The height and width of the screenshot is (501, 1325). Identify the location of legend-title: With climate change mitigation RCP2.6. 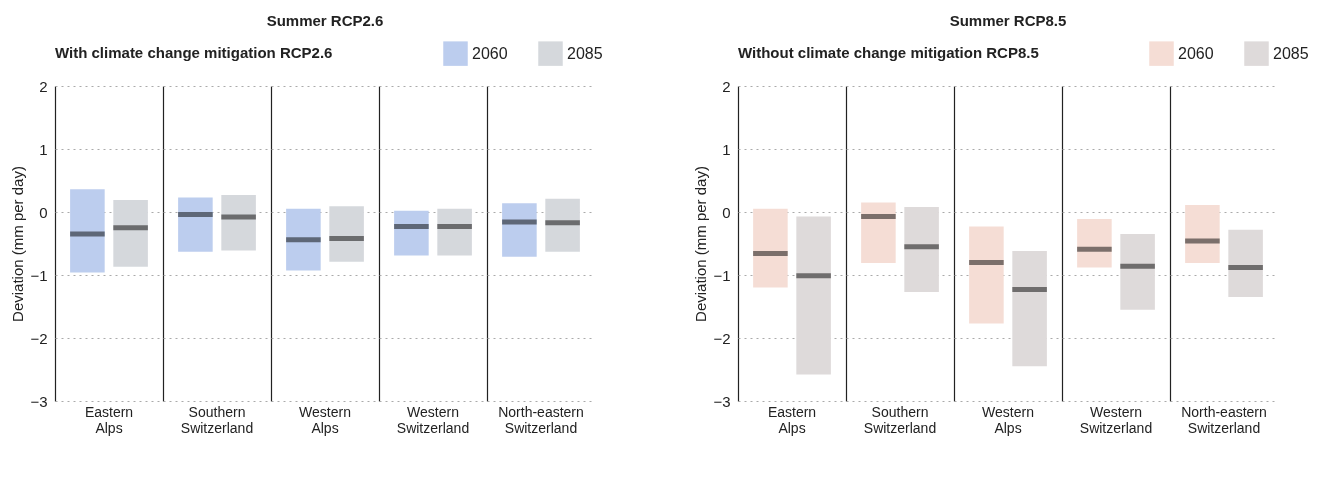
(194, 52).